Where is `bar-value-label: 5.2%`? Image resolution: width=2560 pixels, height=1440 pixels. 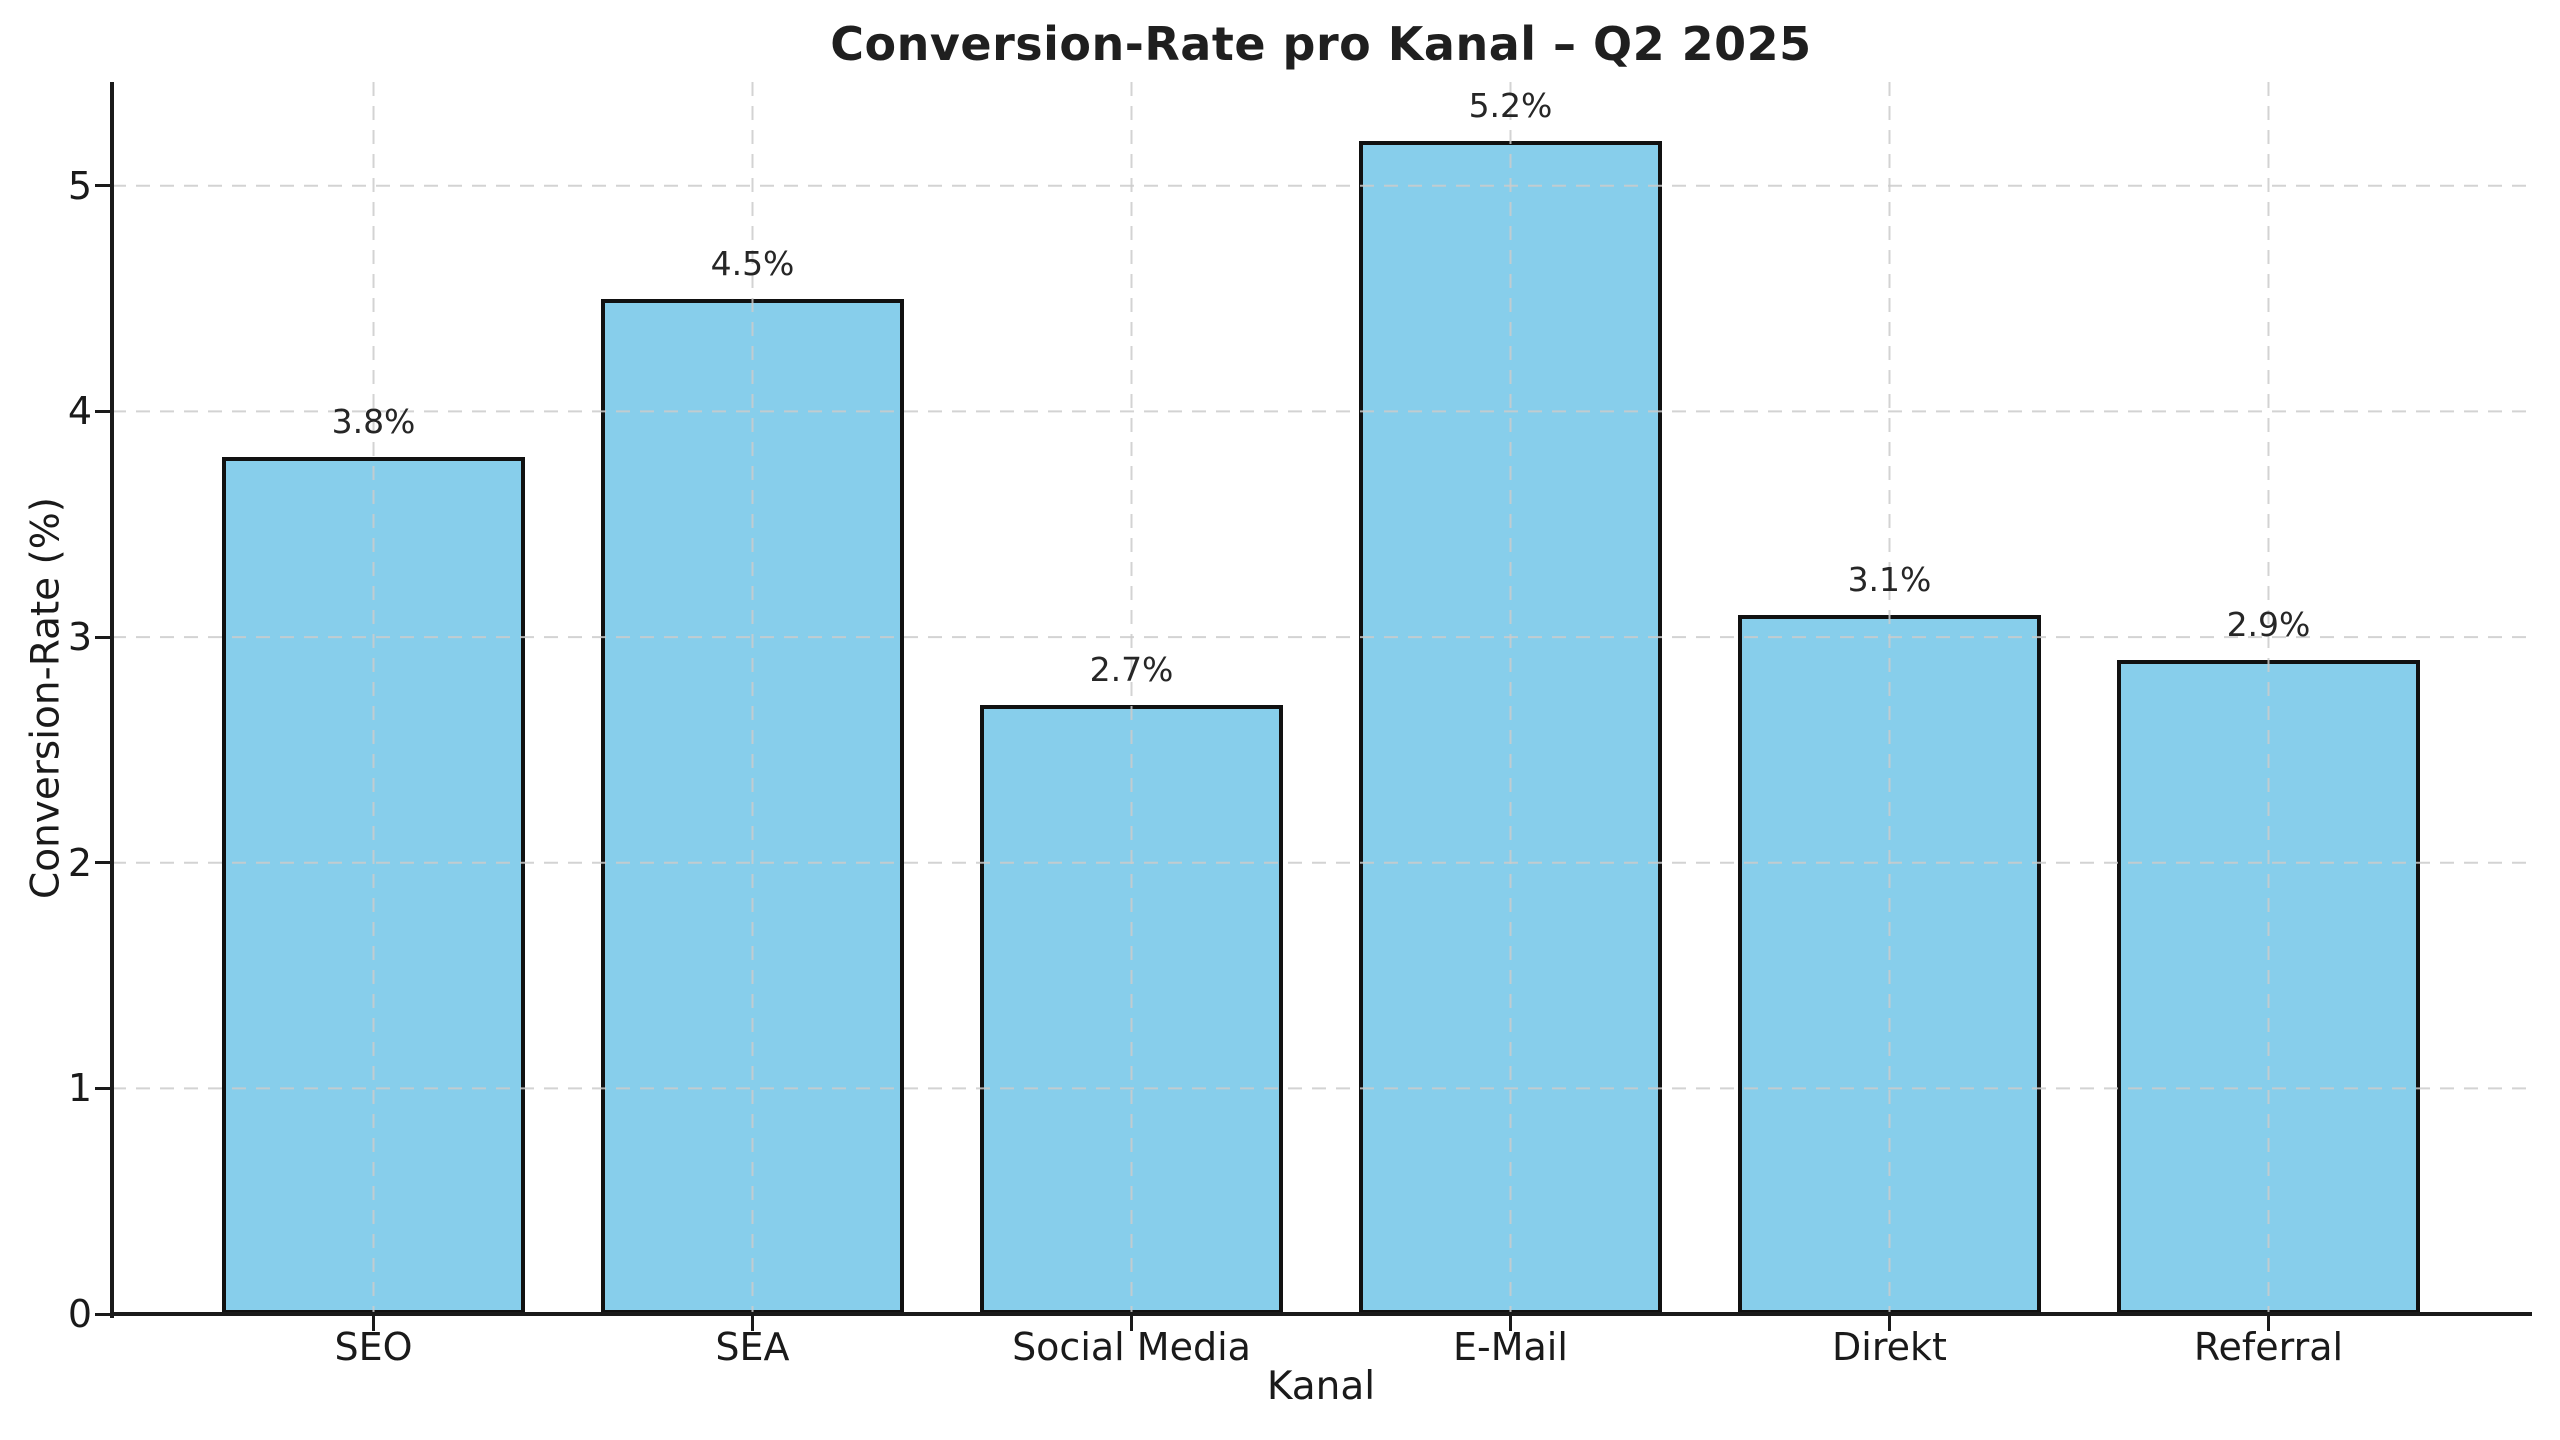
bar-value-label: 5.2% is located at coordinates (1510, 105).